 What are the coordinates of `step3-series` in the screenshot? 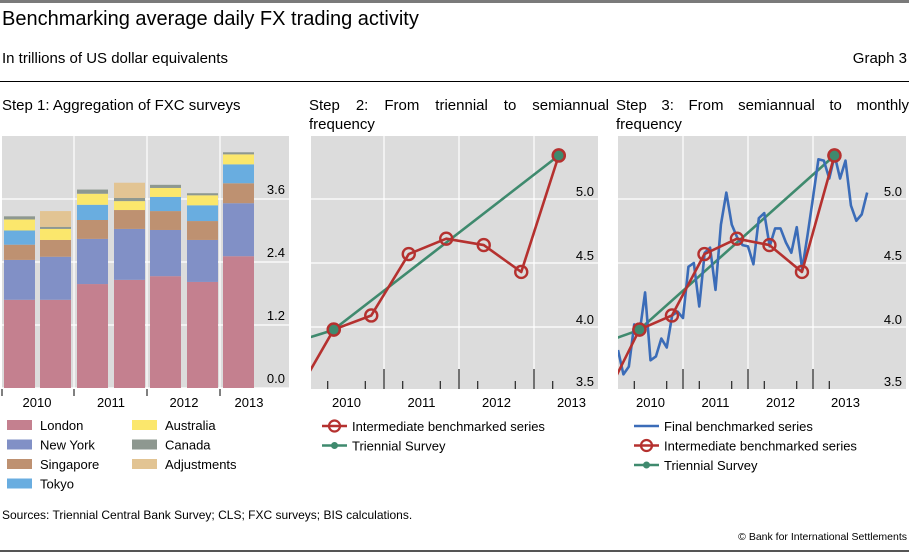 It's located at (743, 262).